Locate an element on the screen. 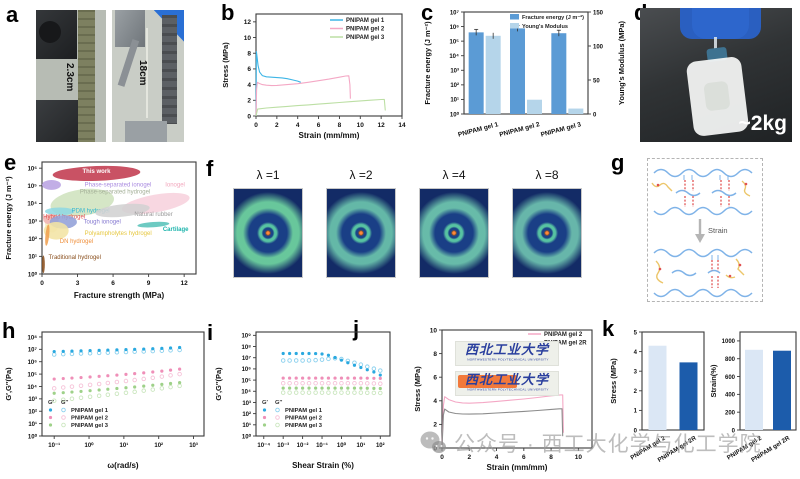 The width and height of the screenshot is (800, 479). svg-text: This work is located at coordinates (96, 172).